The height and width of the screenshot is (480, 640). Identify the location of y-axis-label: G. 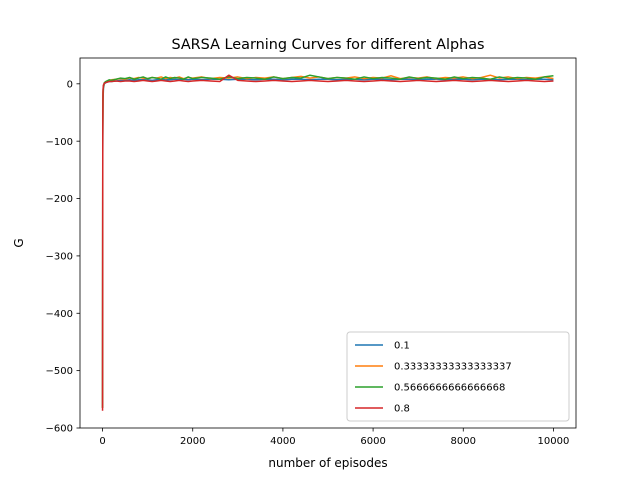
(19, 242).